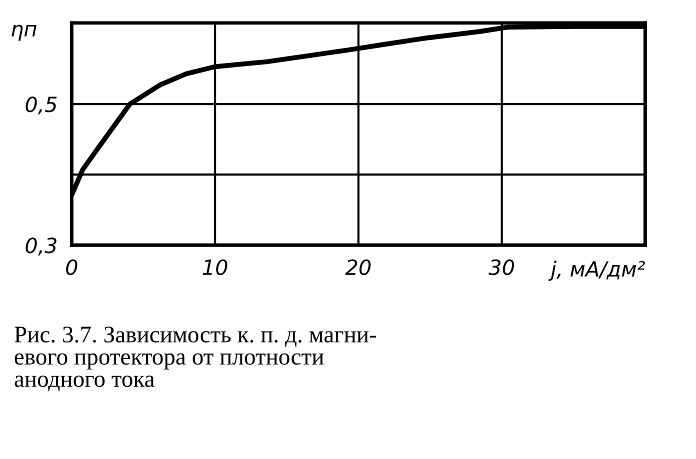 This screenshot has height=459, width=696. What do you see at coordinates (358, 267) in the screenshot?
I see `x-tick-label: 20` at bounding box center [358, 267].